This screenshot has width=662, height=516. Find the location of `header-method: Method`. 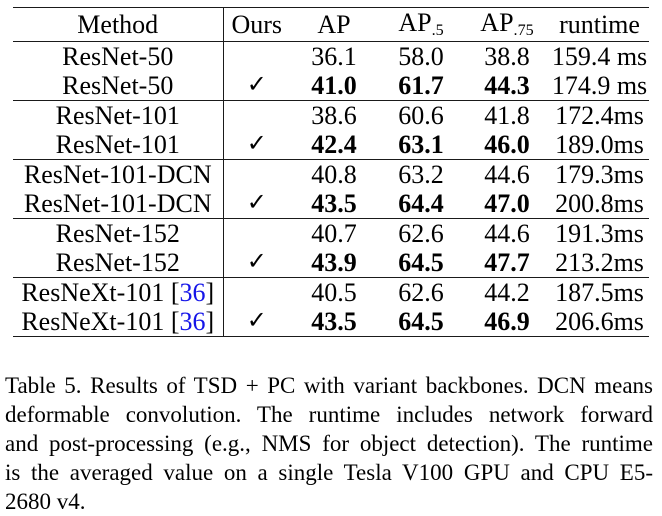

header-method: Method is located at coordinates (118, 24).